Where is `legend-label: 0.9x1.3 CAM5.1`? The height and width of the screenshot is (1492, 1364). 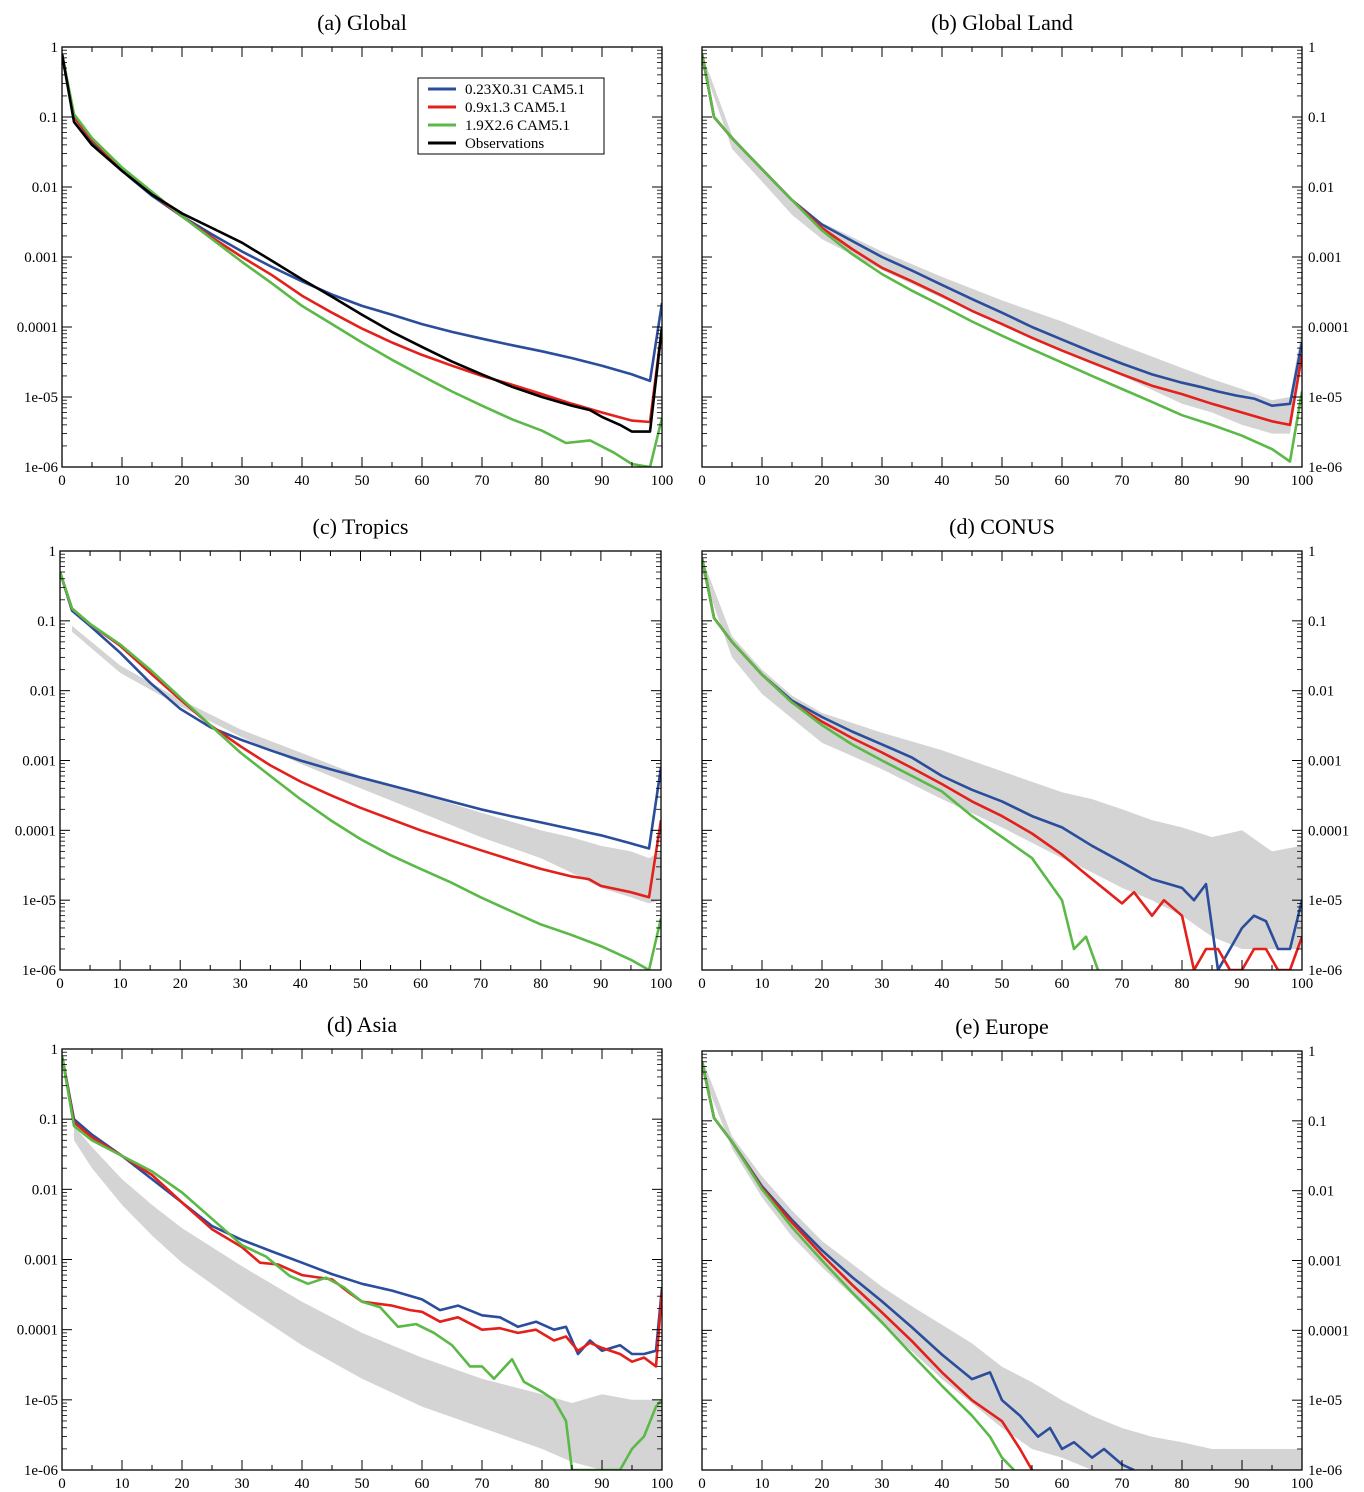
legend-label: 0.9x1.3 CAM5.1 is located at coordinates (516, 108).